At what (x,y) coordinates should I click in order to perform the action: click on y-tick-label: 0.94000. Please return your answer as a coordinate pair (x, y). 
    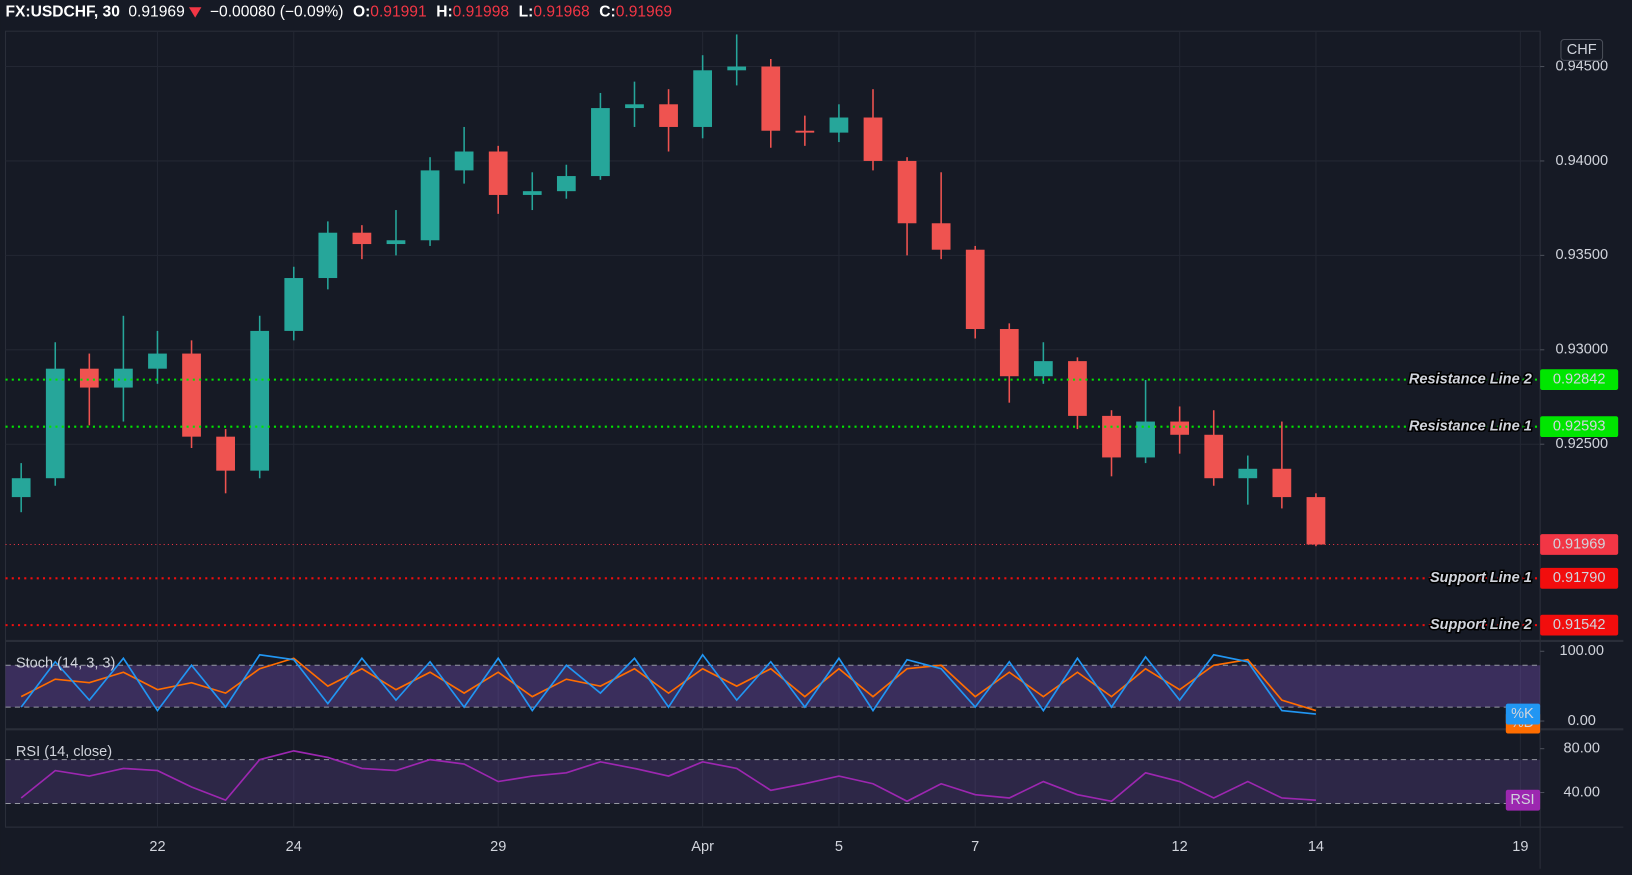
    Looking at the image, I should click on (1581, 161).